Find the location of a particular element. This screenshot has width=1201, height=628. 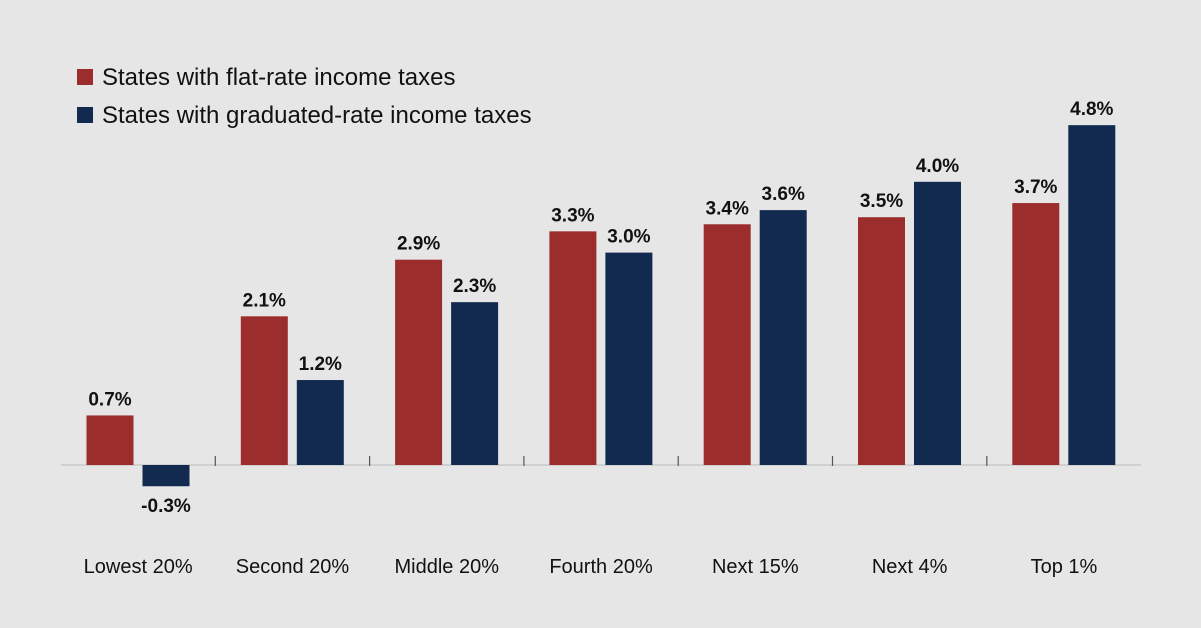

data-label-series2-2: 1.2% is located at coordinates (320, 364).